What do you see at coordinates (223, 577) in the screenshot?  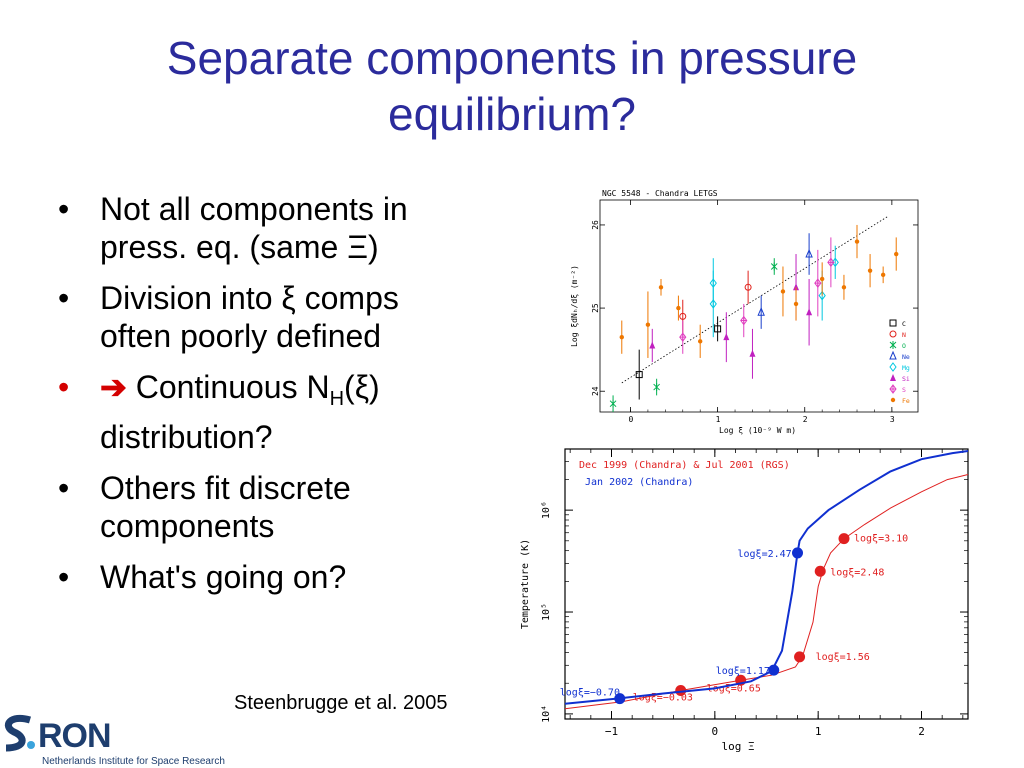 I see `bullet-text-line: What's going on?` at bounding box center [223, 577].